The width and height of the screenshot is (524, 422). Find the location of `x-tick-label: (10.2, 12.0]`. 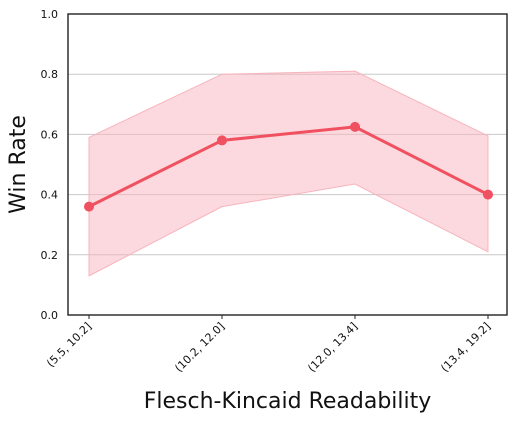

x-tick-label: (10.2, 12.0] is located at coordinates (199, 347).